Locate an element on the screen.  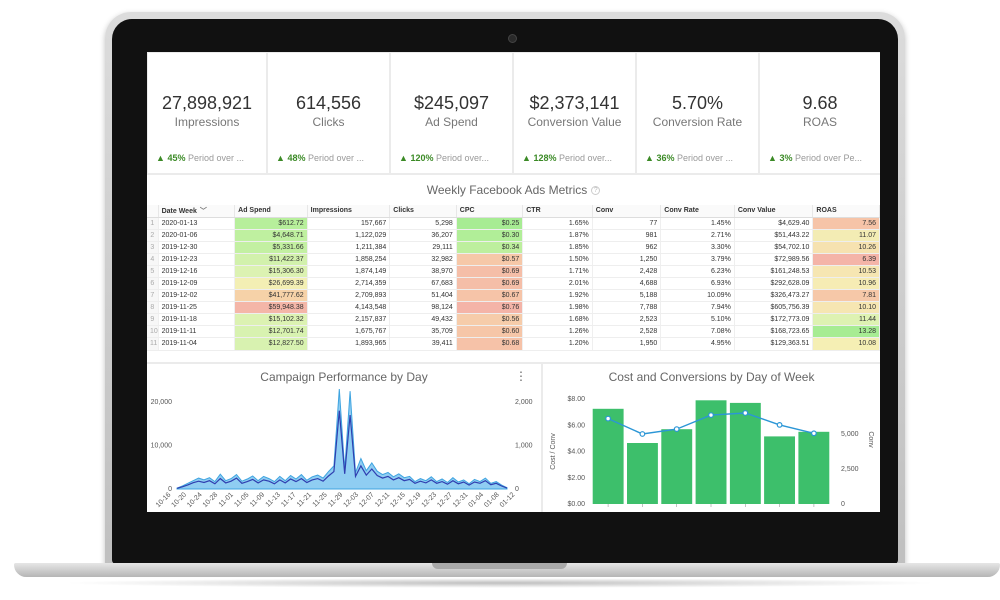
table-cell: 157,667 is located at coordinates (349, 223).